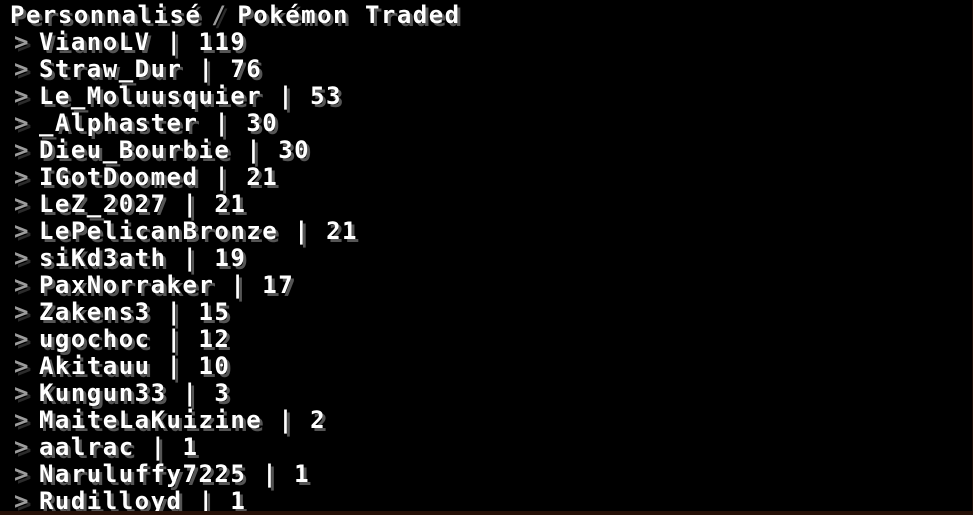 This screenshot has width=973, height=515. I want to click on player-score: 53, so click(326, 96).